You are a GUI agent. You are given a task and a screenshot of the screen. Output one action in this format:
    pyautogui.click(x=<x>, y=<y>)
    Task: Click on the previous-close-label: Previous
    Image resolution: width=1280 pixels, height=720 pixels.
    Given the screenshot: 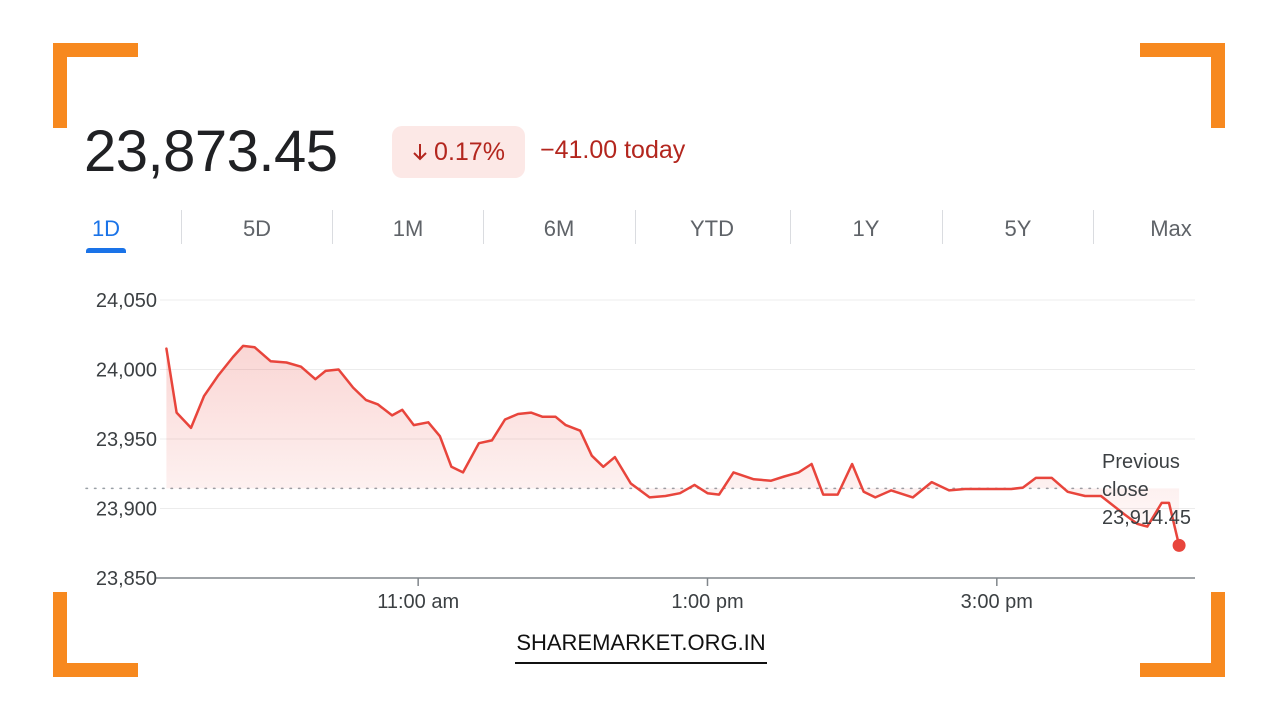 What is the action you would take?
    pyautogui.click(x=1141, y=462)
    